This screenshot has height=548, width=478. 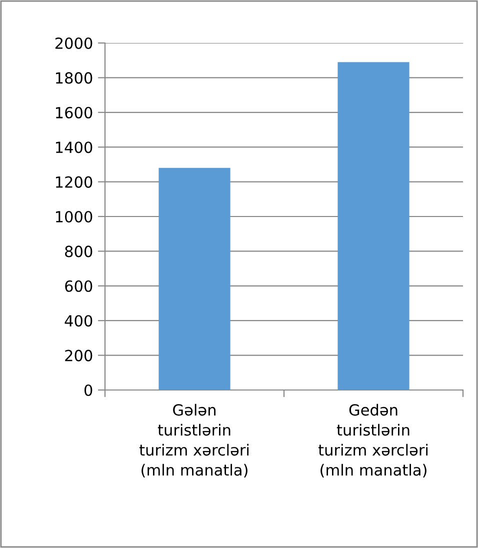 What do you see at coordinates (373, 441) in the screenshot?
I see `x-tick-label: Gedən turistlərin turizm xərcləri (mln manatla)` at bounding box center [373, 441].